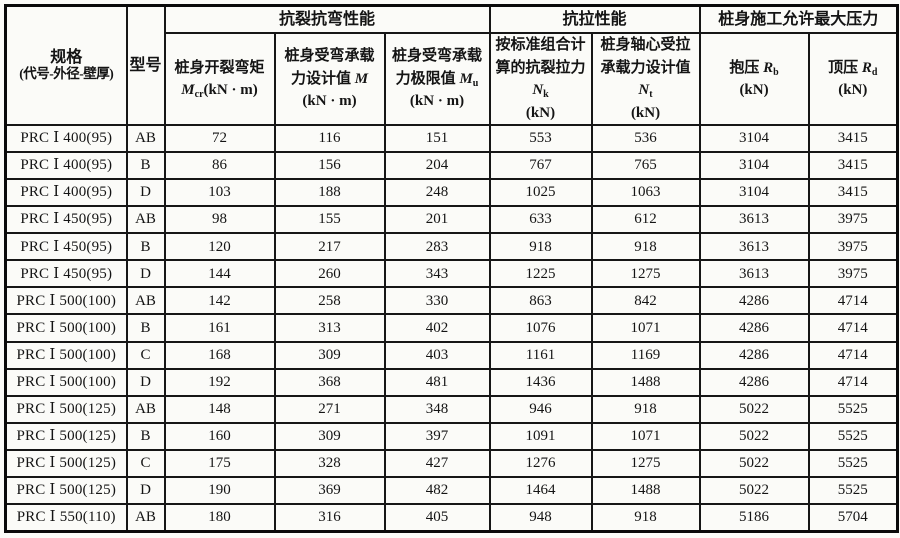 The image size is (900, 538). I want to click on mu-cell: 343, so click(437, 274).